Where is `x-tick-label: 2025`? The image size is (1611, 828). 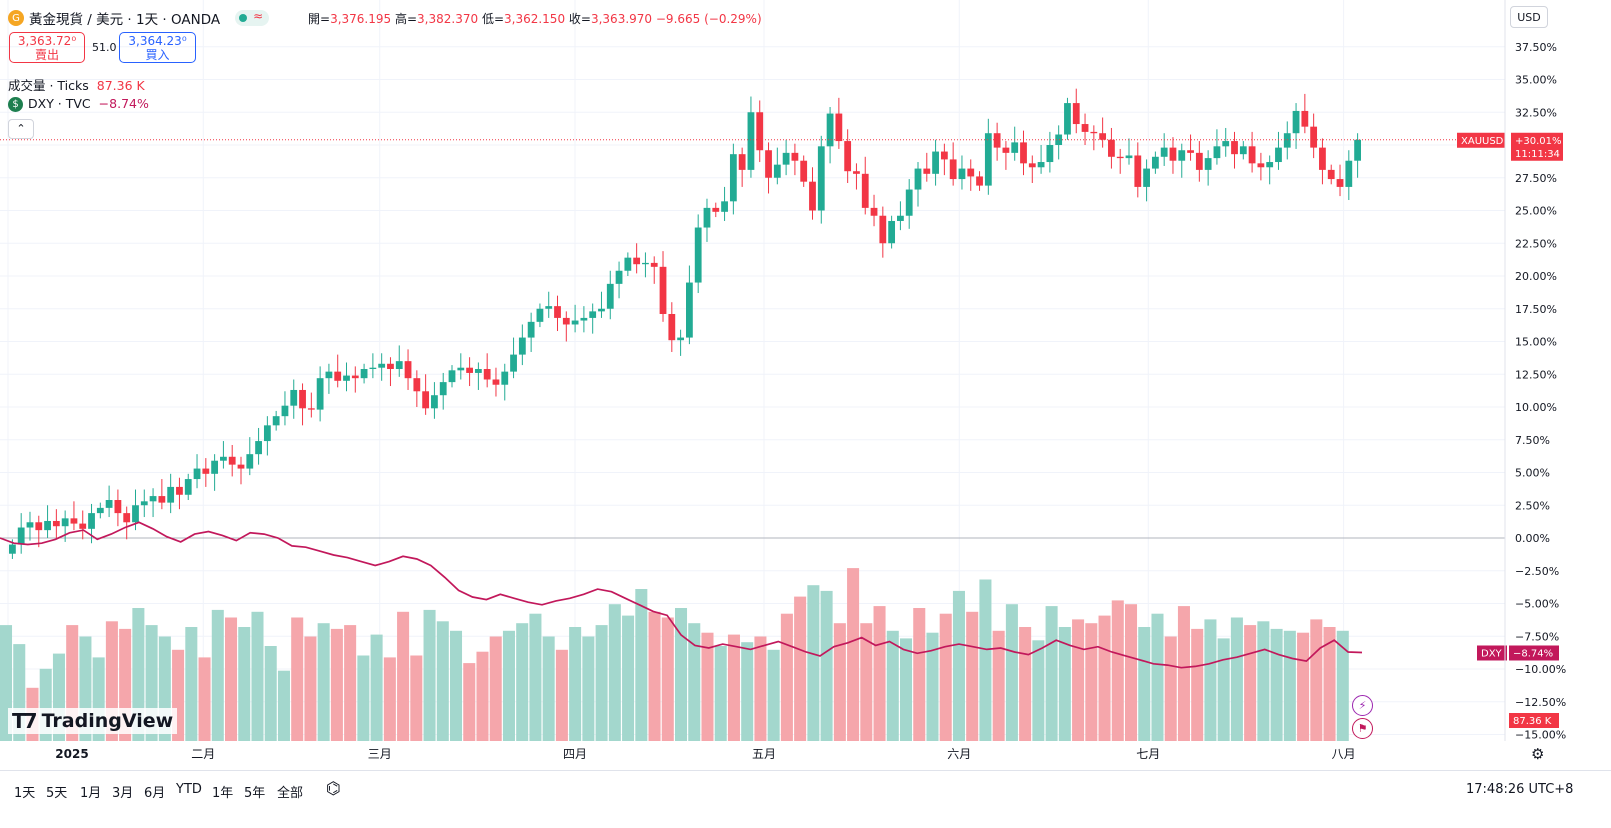 x-tick-label: 2025 is located at coordinates (71, 754).